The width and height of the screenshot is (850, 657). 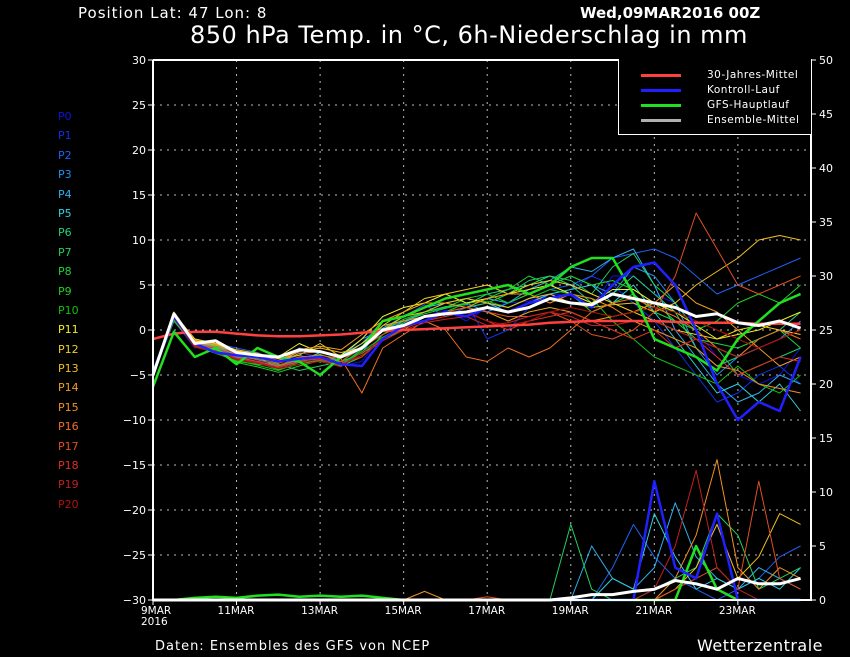 What do you see at coordinates (826, 222) in the screenshot?
I see `right-tick-label: 35` at bounding box center [826, 222].